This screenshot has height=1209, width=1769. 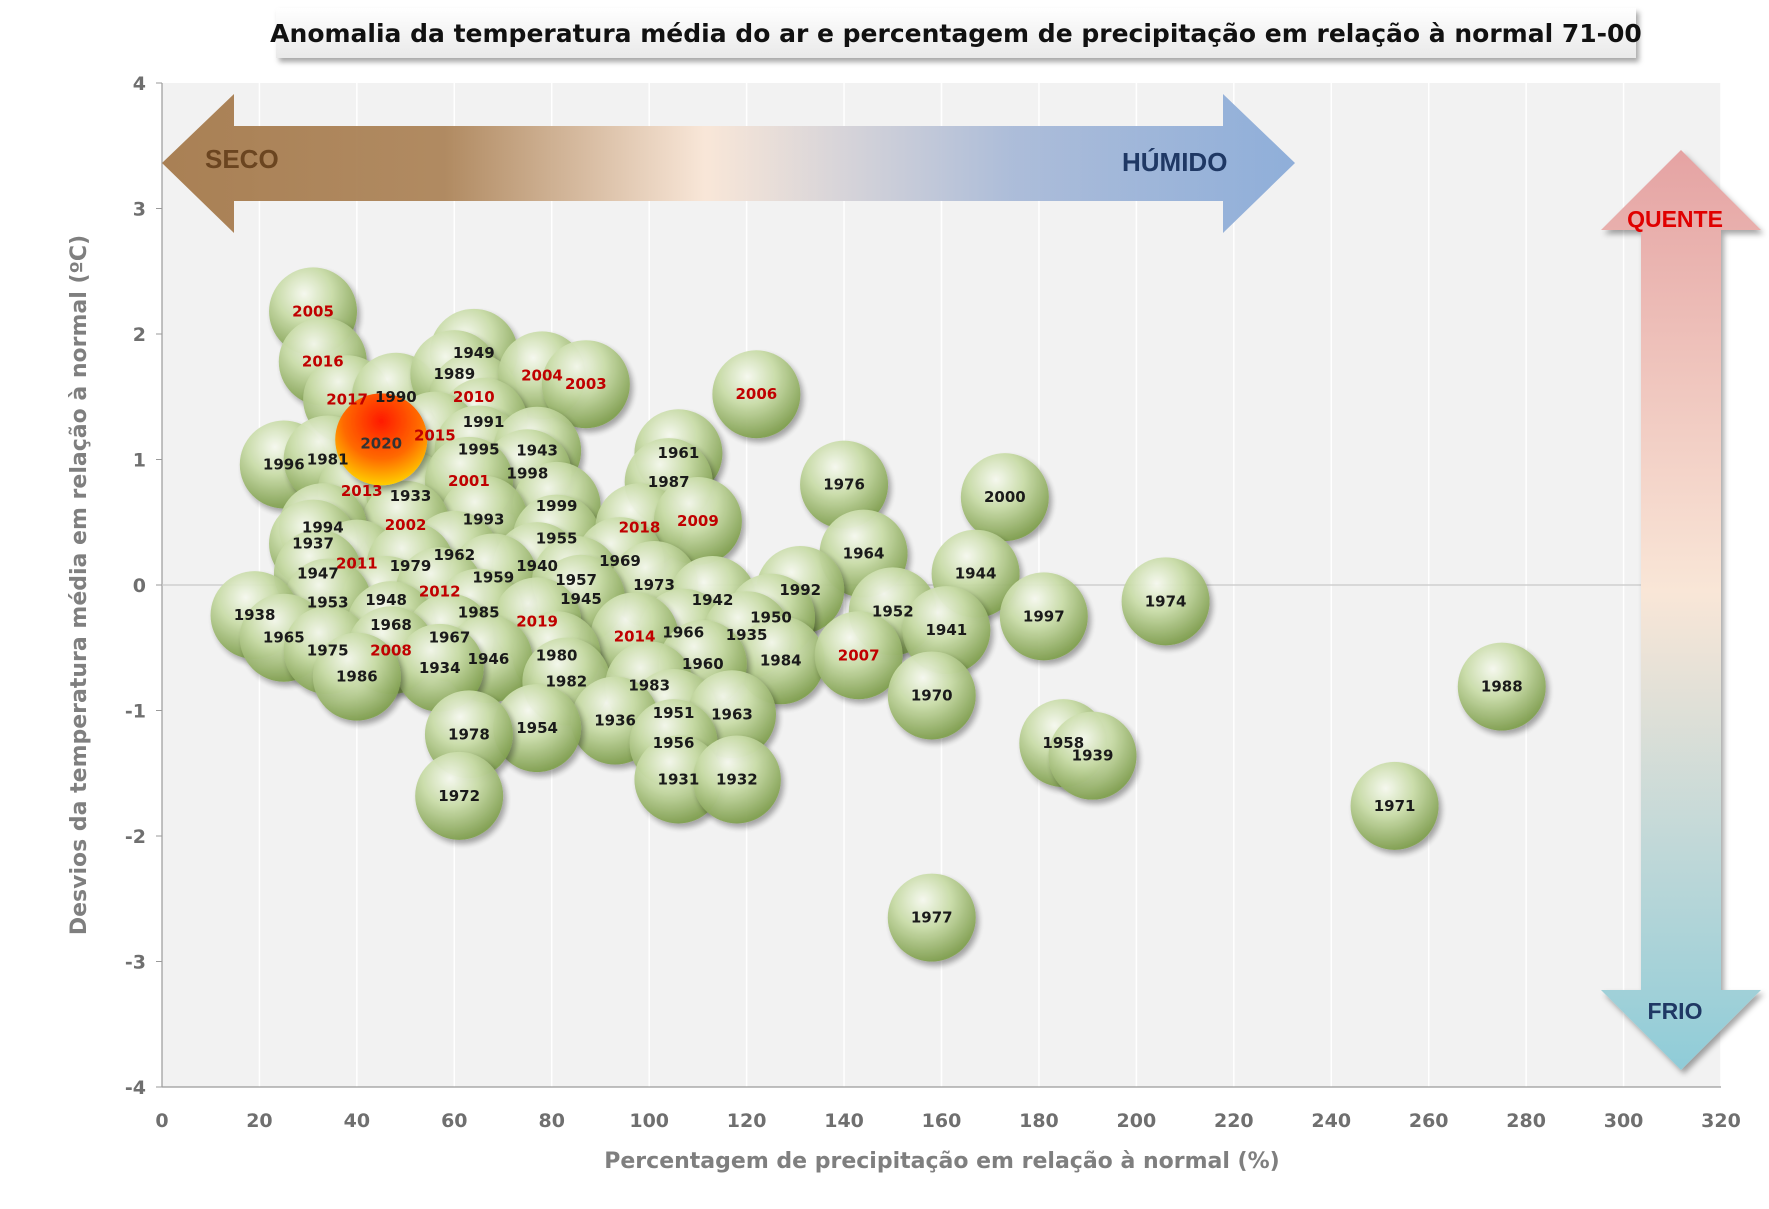 I want to click on year-label-1976: 1976, so click(x=844, y=485).